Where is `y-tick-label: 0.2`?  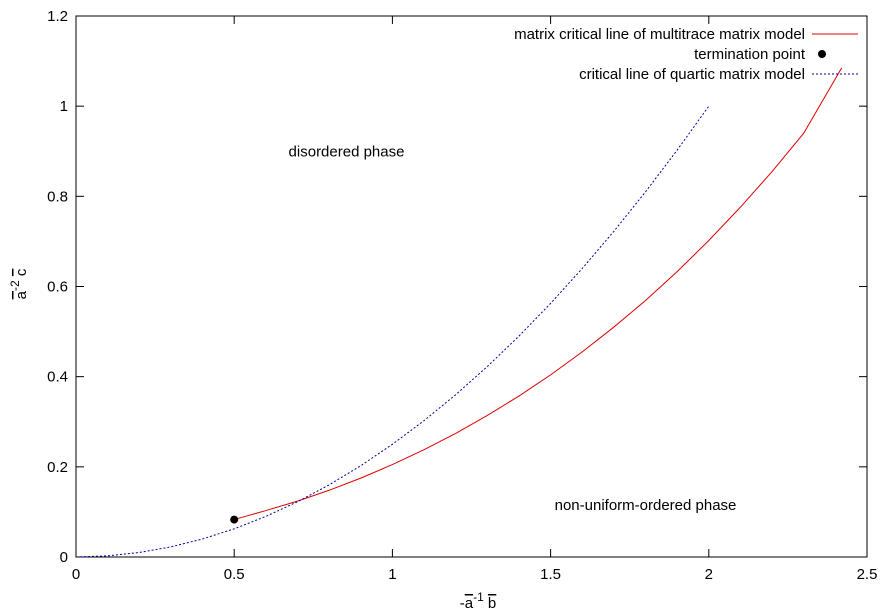 y-tick-label: 0.2 is located at coordinates (57, 467).